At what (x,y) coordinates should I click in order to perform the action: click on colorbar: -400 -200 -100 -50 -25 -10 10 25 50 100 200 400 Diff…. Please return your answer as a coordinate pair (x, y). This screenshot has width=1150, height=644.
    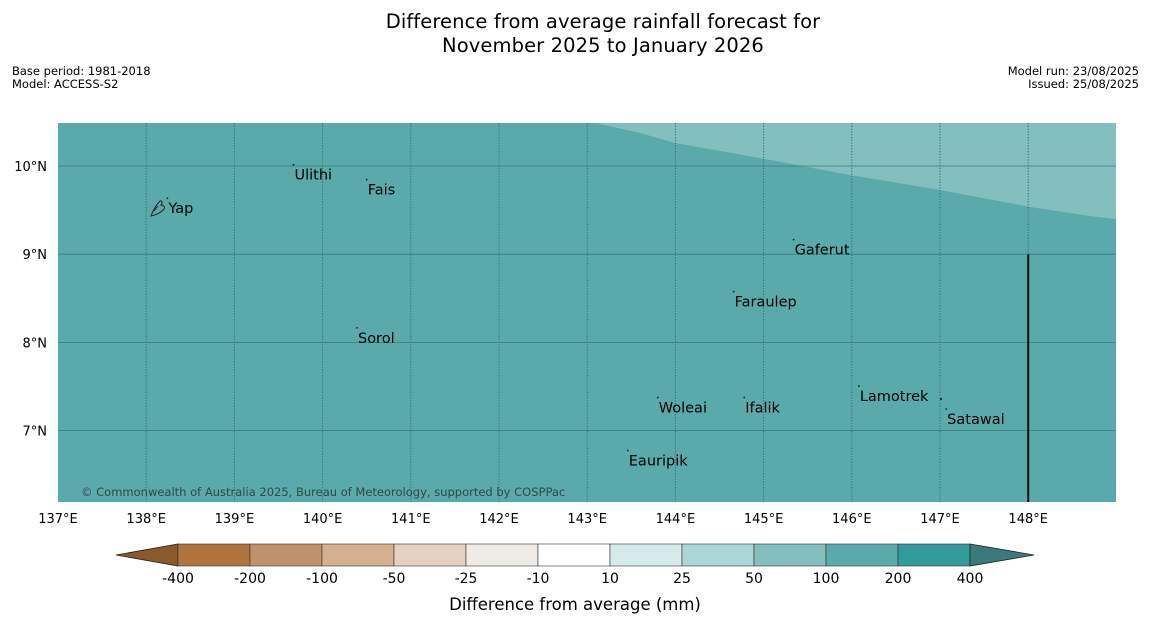
    Looking at the image, I should click on (575, 578).